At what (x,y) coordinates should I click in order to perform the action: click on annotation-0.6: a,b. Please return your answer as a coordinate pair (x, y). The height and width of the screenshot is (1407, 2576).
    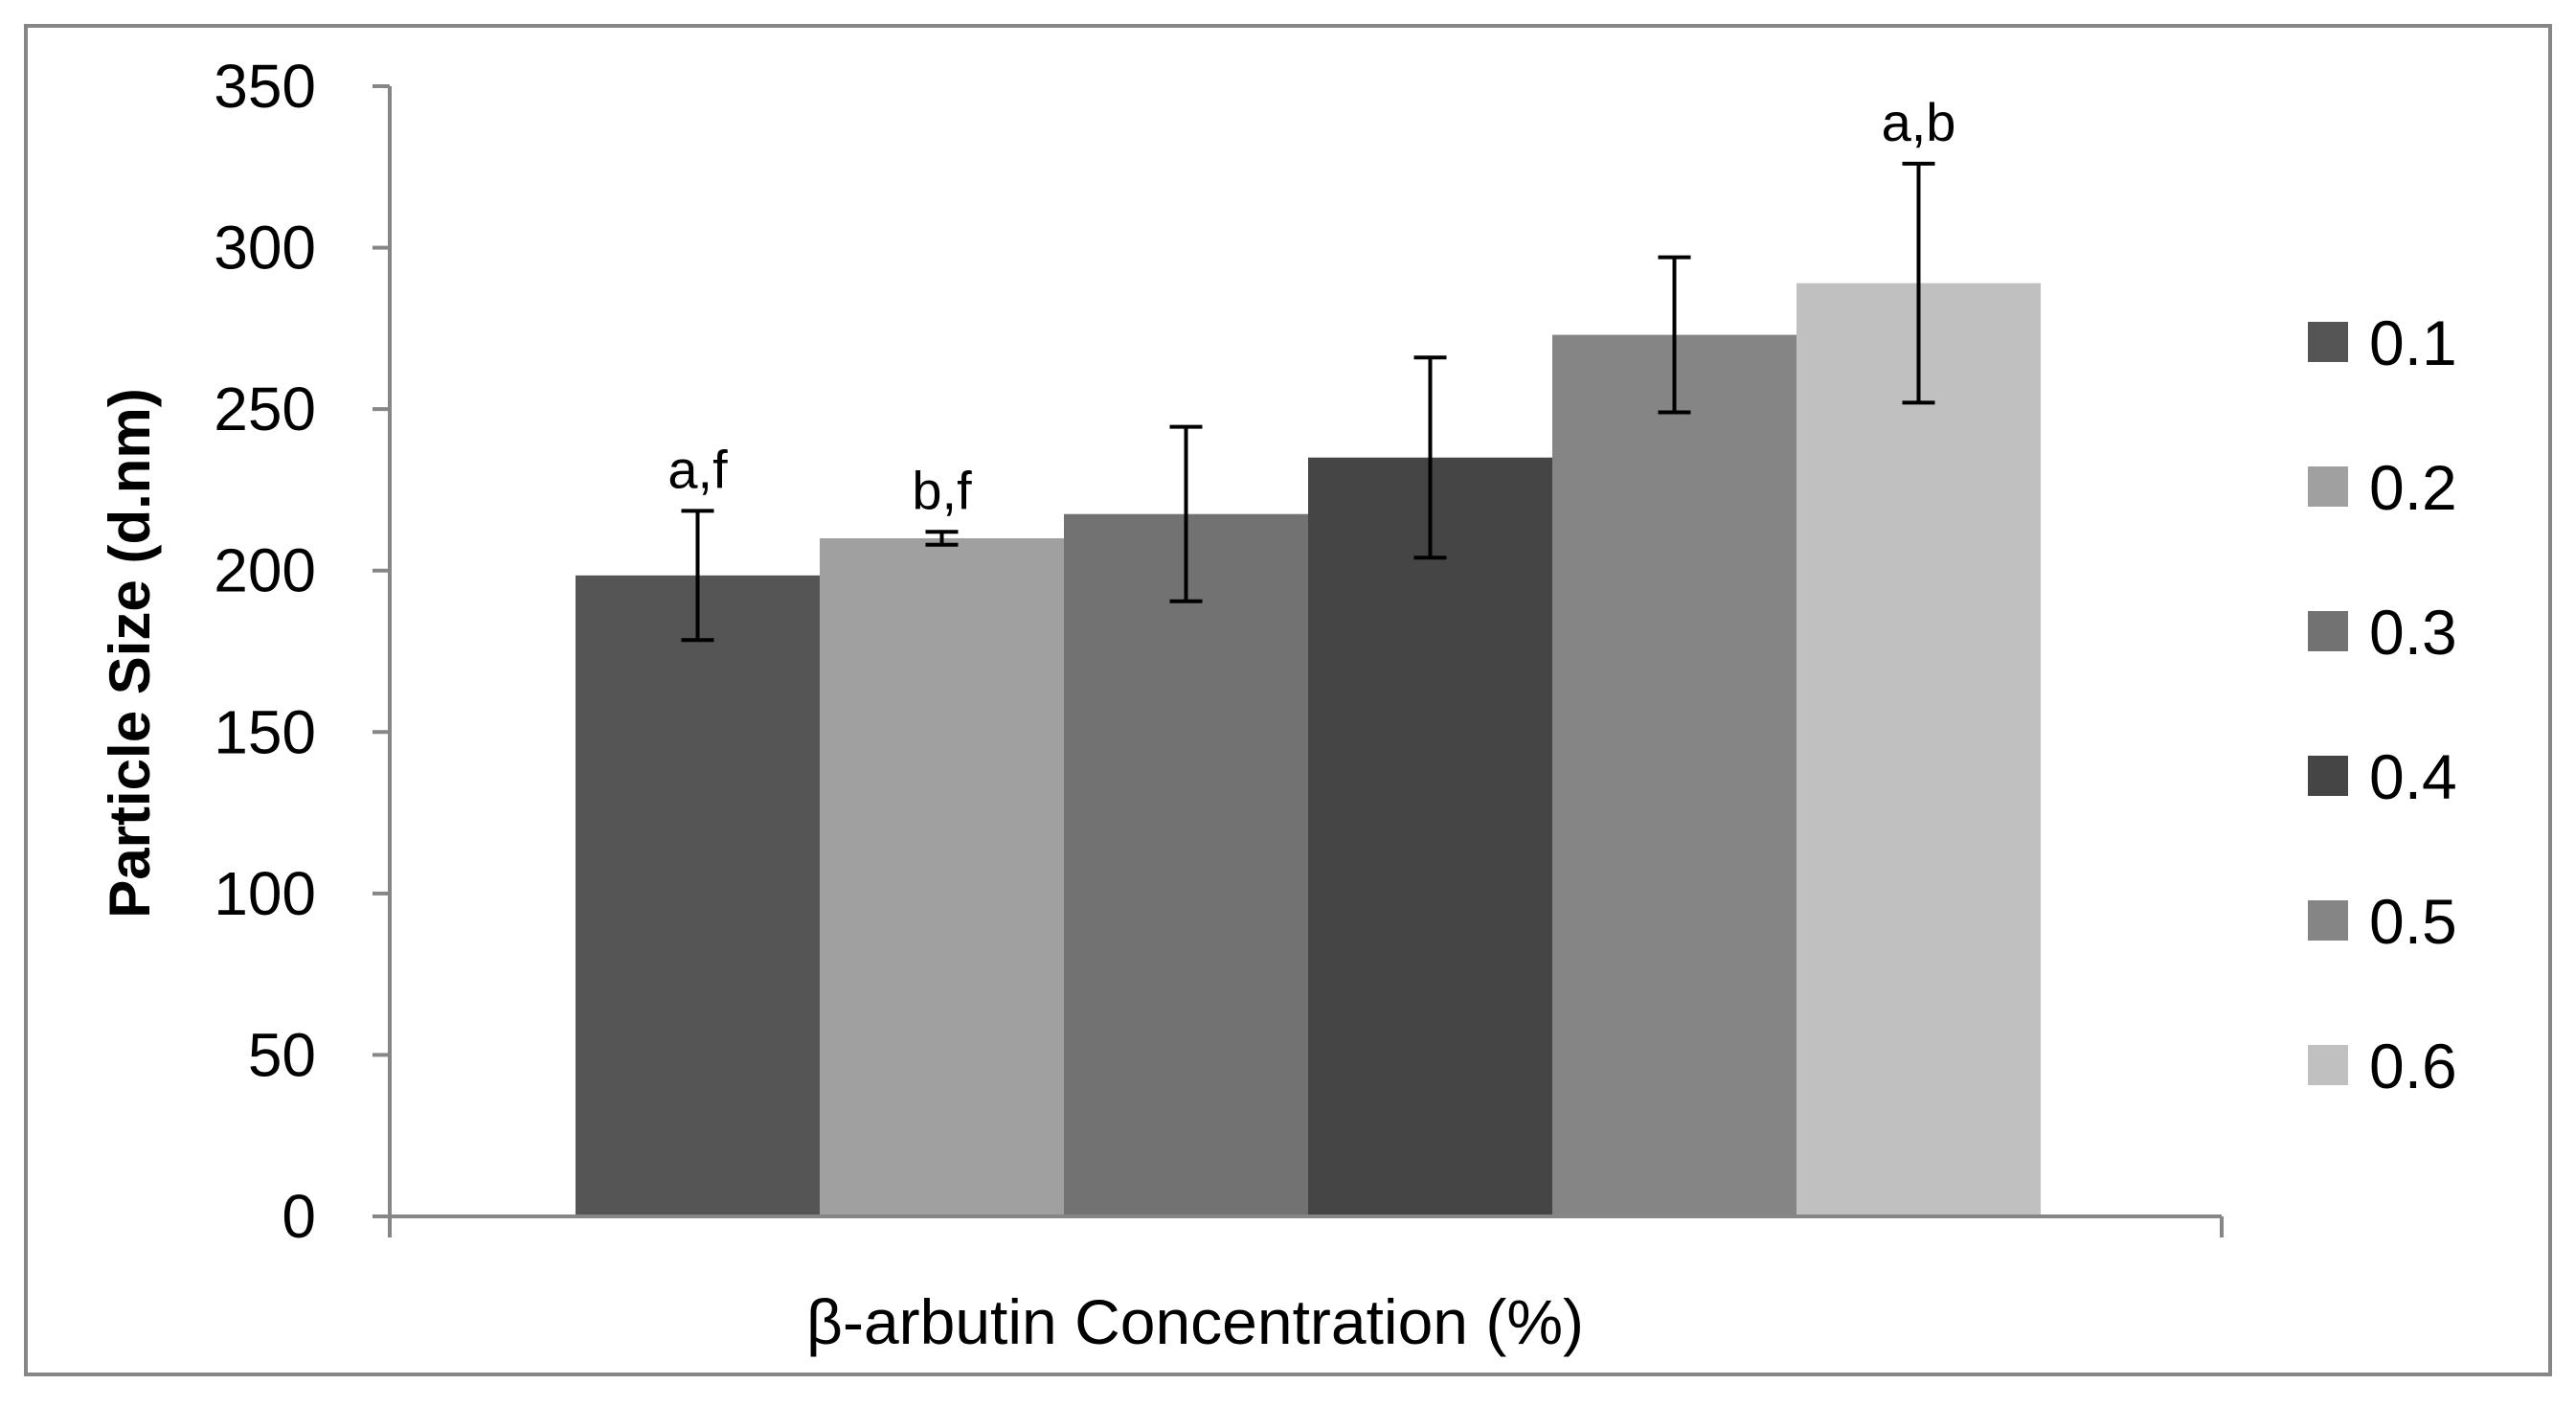
    Looking at the image, I should click on (1919, 122).